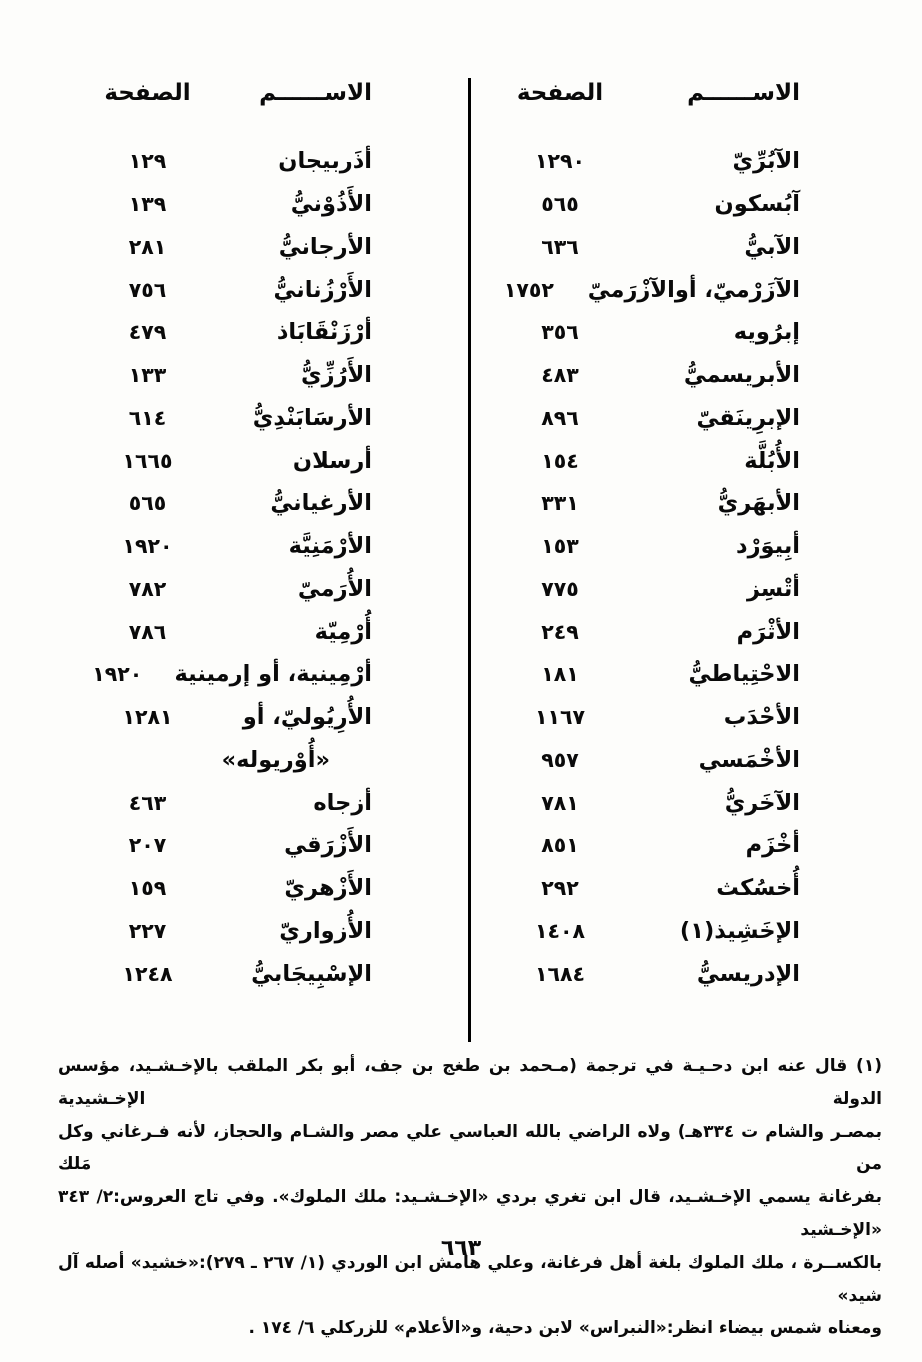 Image resolution: width=922 pixels, height=1362 pixels. What do you see at coordinates (560, 161) in the screenshot?
I see `entry-page-number: ١٢٩٠` at bounding box center [560, 161].